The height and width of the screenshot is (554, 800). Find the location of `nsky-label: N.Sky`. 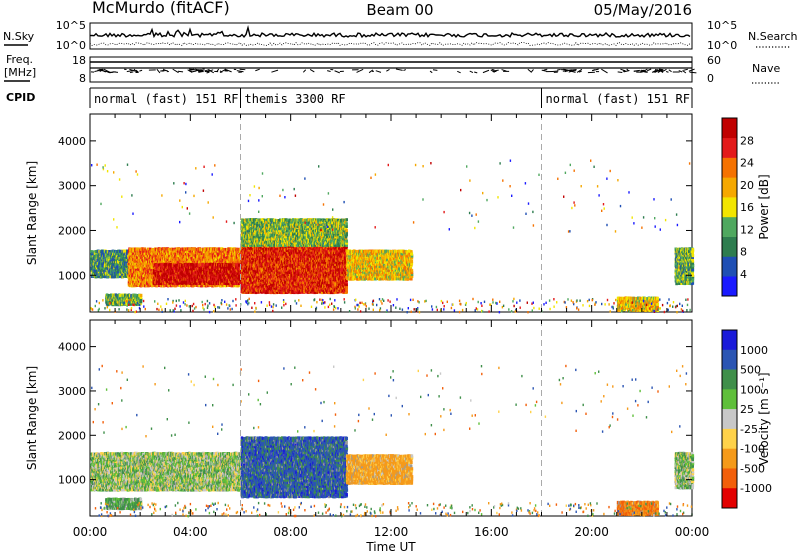

nsky-label: N.Sky is located at coordinates (19, 36).